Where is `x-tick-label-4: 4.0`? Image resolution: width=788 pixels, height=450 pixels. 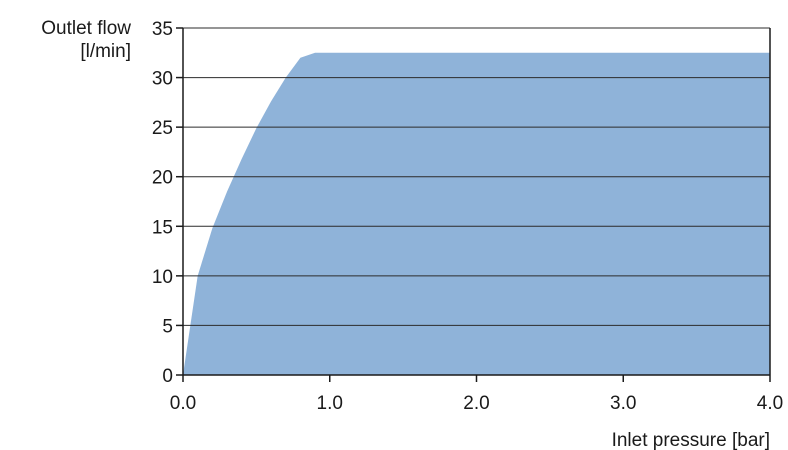 x-tick-label-4: 4.0 is located at coordinates (770, 403).